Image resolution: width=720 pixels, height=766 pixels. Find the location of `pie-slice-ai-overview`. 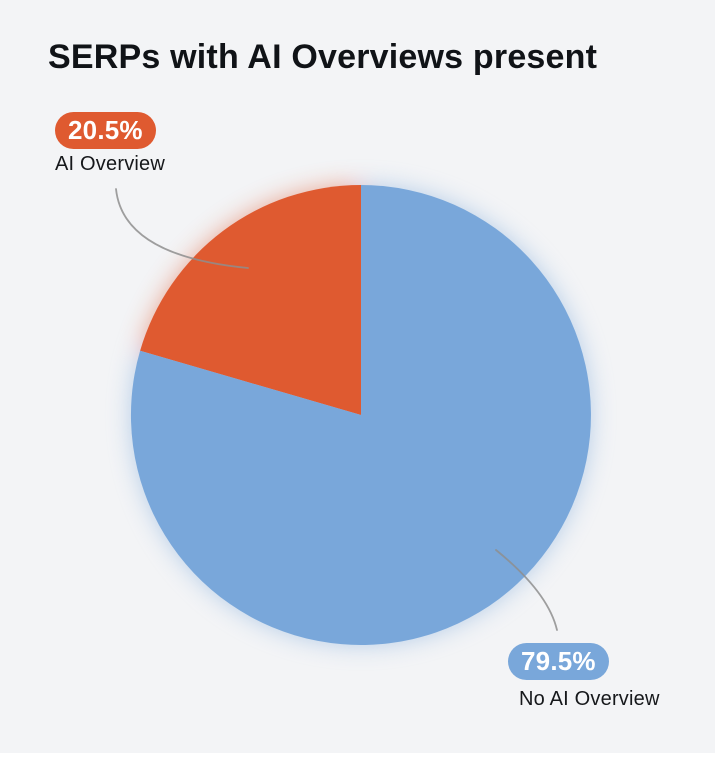

pie-slice-ai-overview is located at coordinates (250, 300).